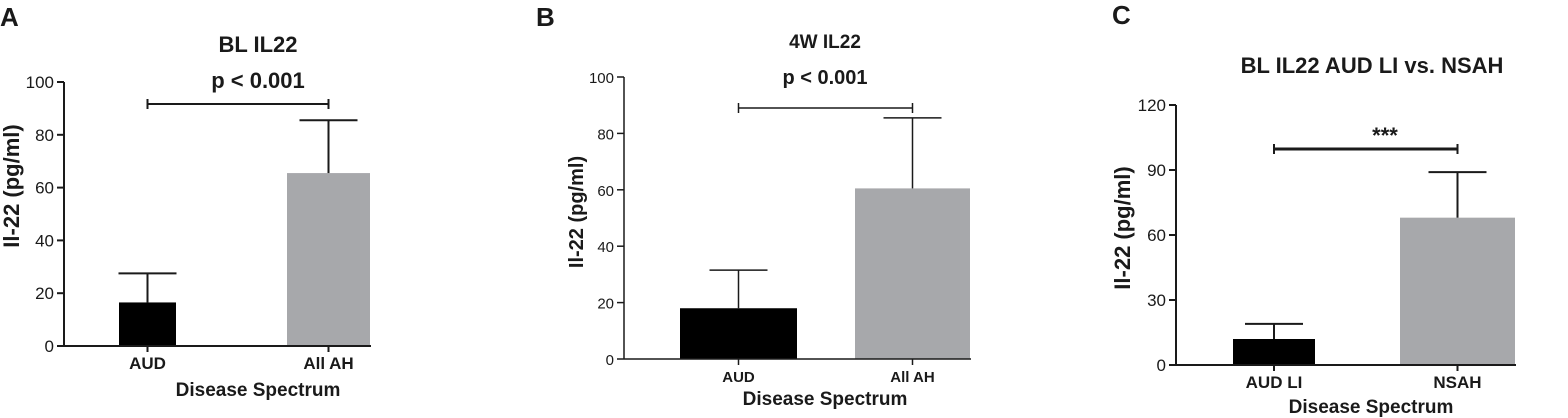 The width and height of the screenshot is (1568, 418). Describe the element at coordinates (1274, 382) in the screenshot. I see `x-tick-label: AUD LI` at that location.